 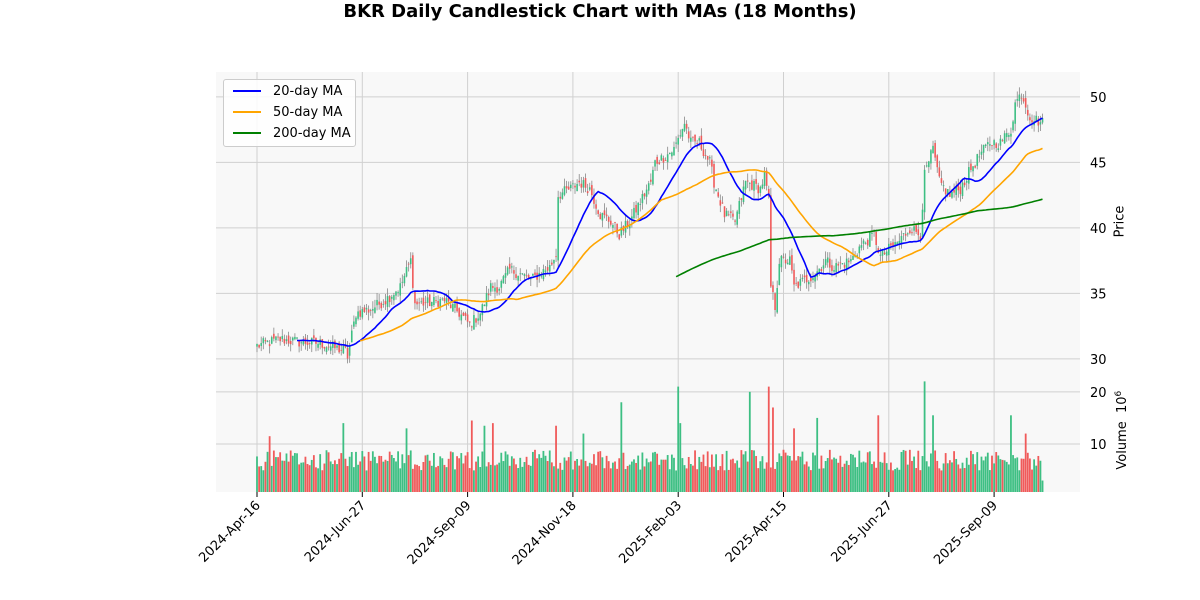 I want to click on x-tick-label: 2024-Sep-09, so click(x=440, y=533).